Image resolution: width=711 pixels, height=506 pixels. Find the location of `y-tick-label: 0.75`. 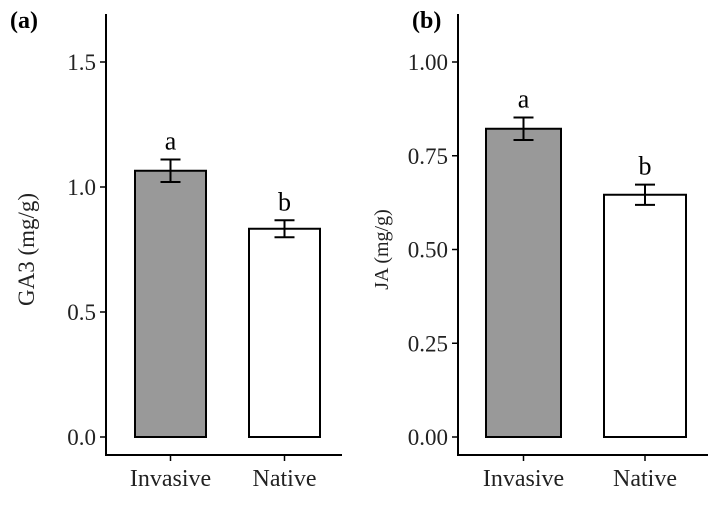

y-tick-label: 0.75 is located at coordinates (428, 156).